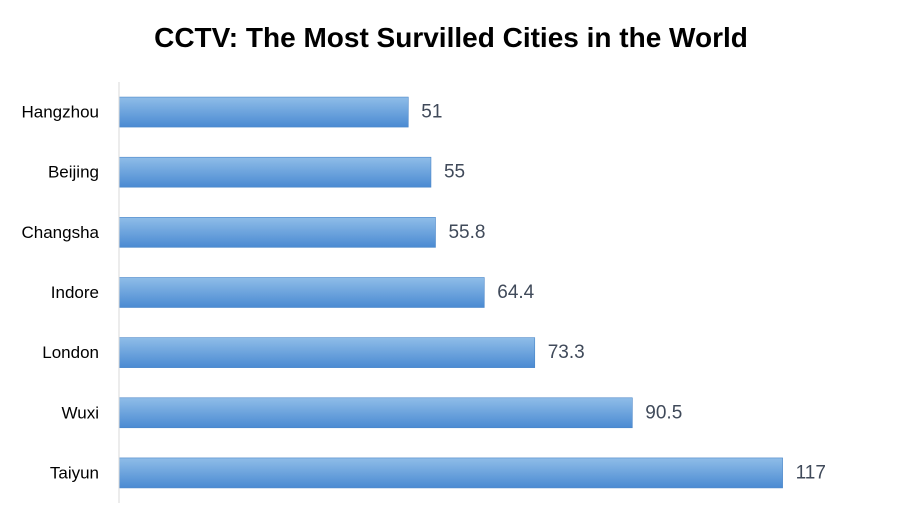 The width and height of the screenshot is (902, 527). I want to click on value-label: 51, so click(431, 112).